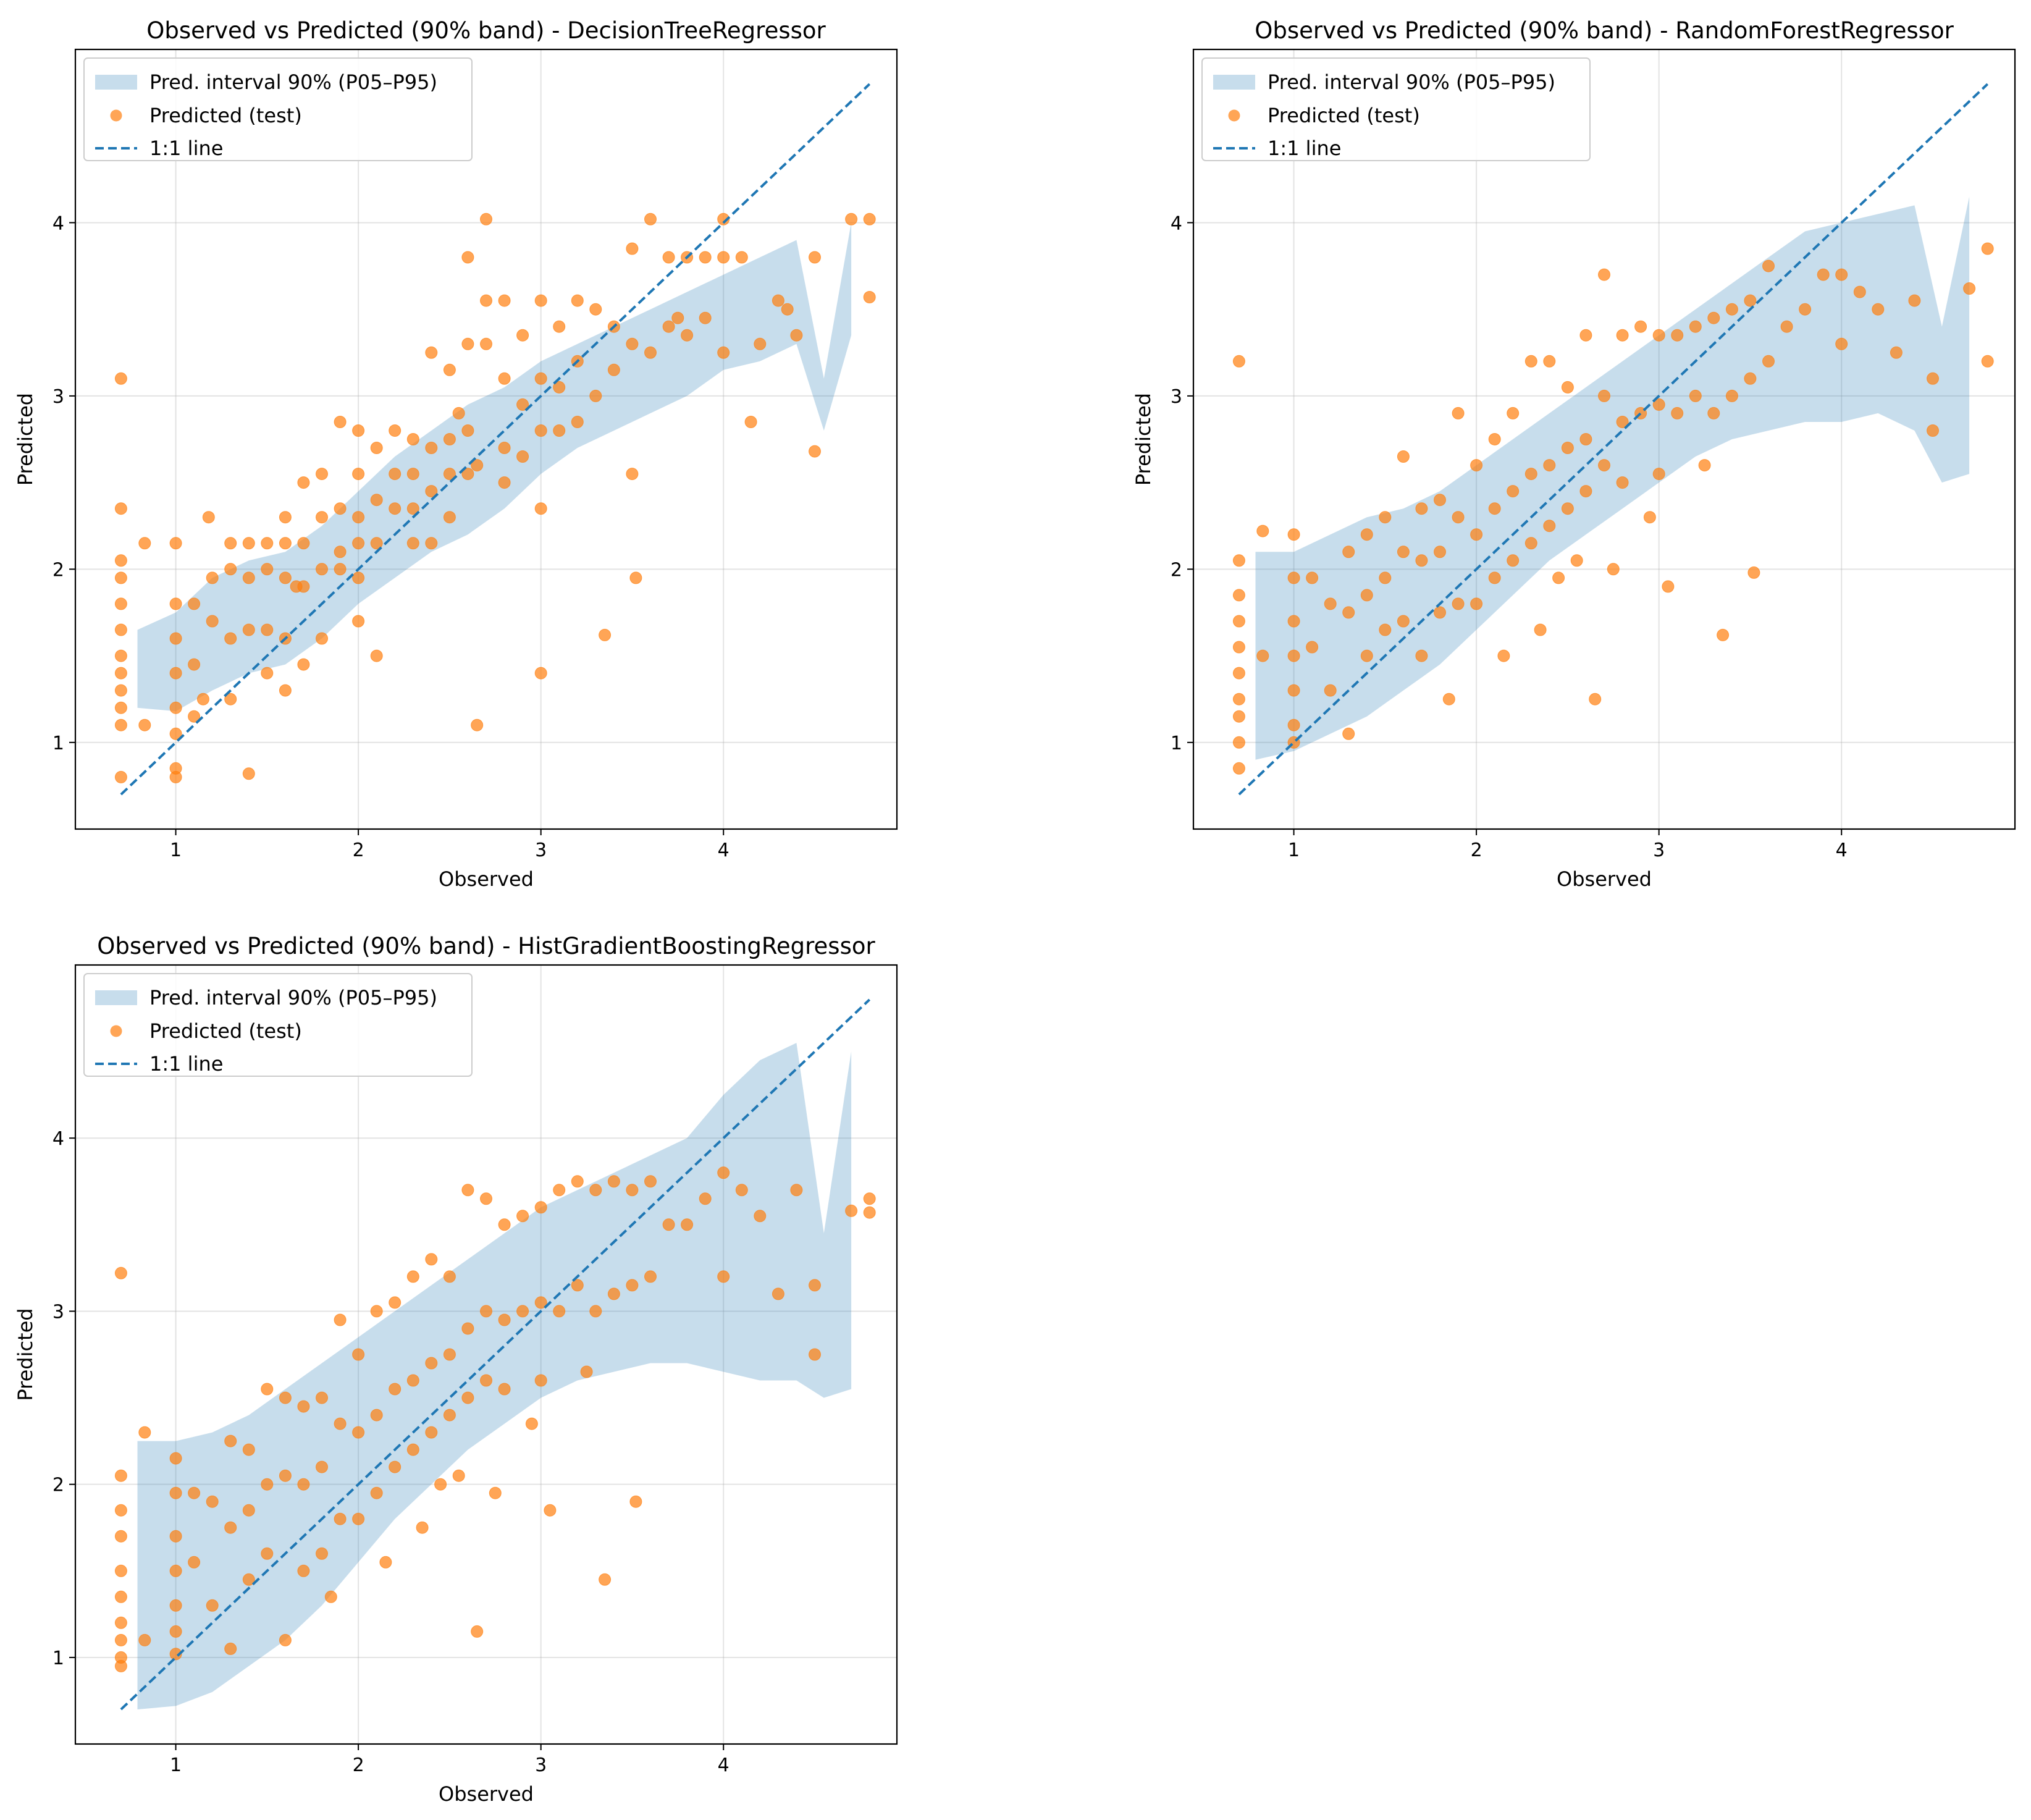  Describe the element at coordinates (293, 82) in the screenshot. I see `legend-label-band: Pred. interval 90% (P05–P95)` at that location.